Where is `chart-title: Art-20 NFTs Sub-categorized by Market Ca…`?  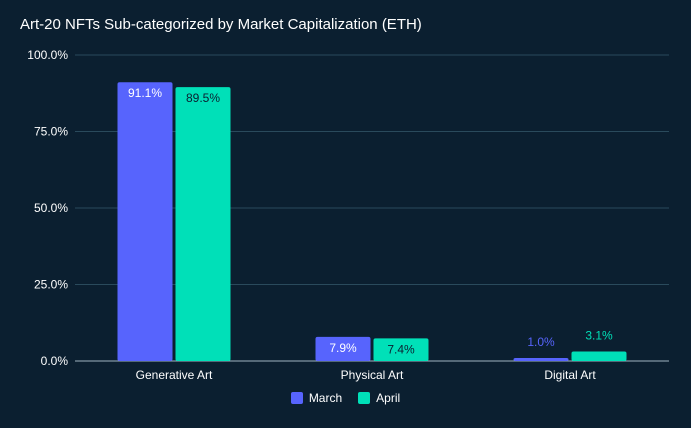
chart-title: Art-20 NFTs Sub-categorized by Market Ca… is located at coordinates (221, 24).